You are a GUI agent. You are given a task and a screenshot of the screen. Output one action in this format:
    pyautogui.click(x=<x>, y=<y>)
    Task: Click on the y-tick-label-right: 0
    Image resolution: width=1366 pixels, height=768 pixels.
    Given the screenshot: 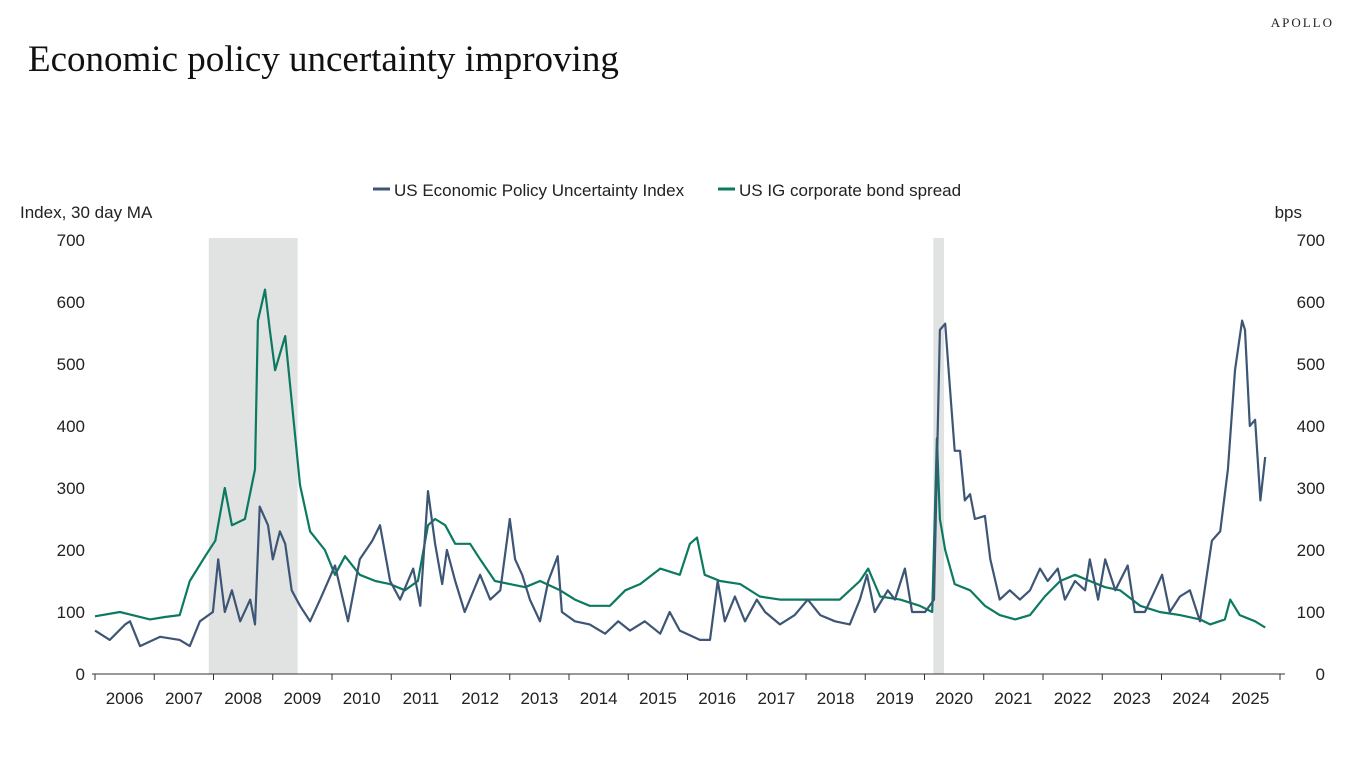 What is the action you would take?
    pyautogui.click(x=1320, y=674)
    